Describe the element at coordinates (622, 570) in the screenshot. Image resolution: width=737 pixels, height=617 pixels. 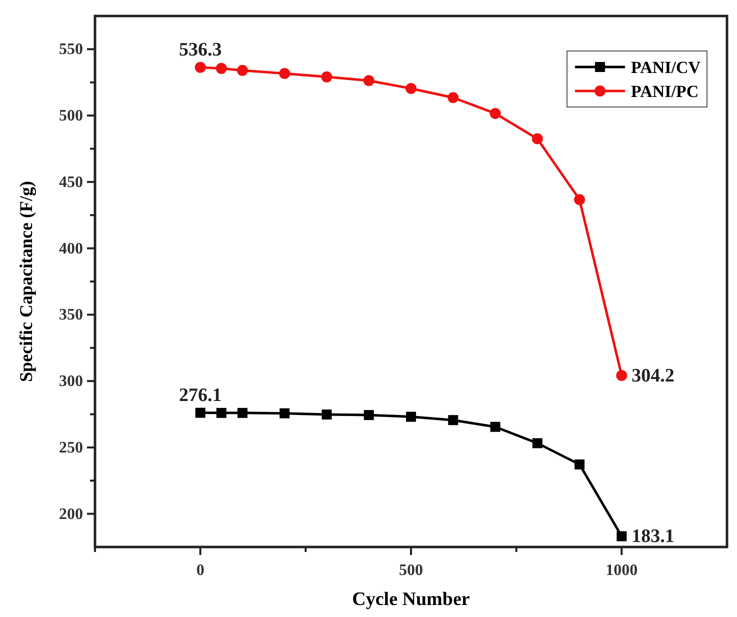
I see `x-tick-label: 1000` at that location.